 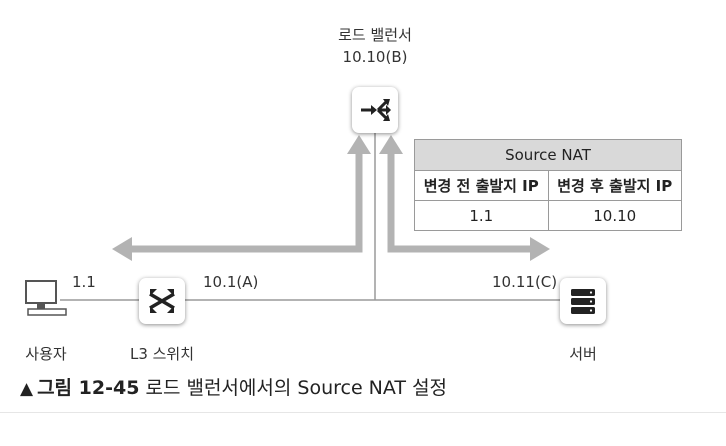 I want to click on caption-figure-number: 그림 12-45, so click(x=88, y=388).